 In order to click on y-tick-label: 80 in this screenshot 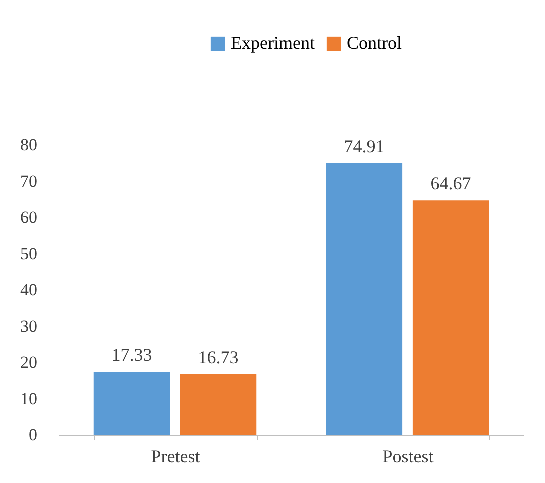, I will do `click(29, 145)`.